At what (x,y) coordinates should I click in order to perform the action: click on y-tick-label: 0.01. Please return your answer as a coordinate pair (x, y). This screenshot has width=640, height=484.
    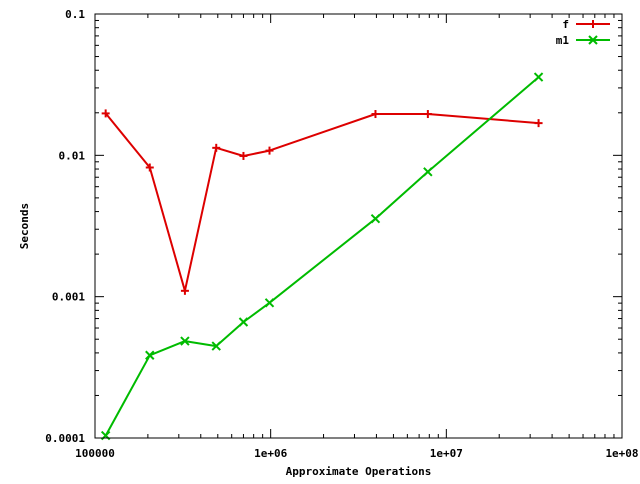
    Looking at the image, I should click on (72, 155).